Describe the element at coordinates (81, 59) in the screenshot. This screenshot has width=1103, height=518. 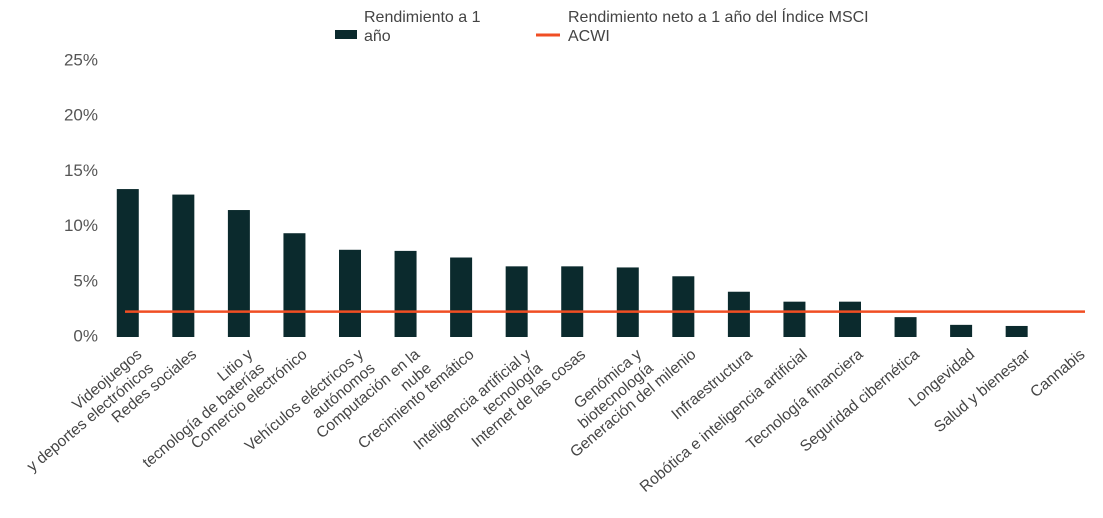
I see `y-tick-label: 25%` at that location.